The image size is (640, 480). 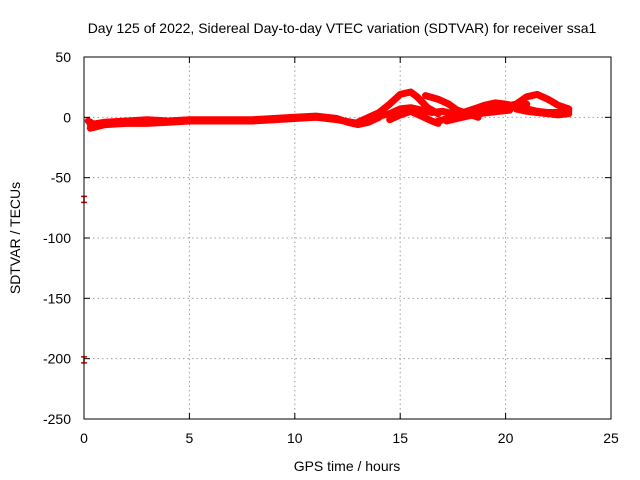 What do you see at coordinates (506, 438) in the screenshot?
I see `x-tick-label: 20` at bounding box center [506, 438].